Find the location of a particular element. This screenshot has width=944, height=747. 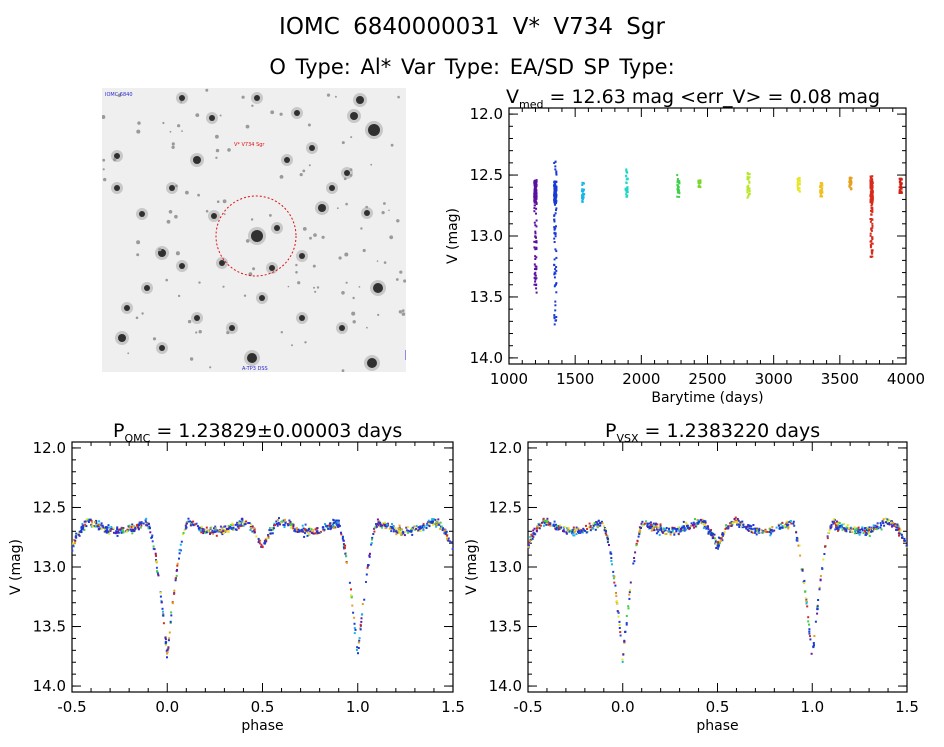

phased_omc-ytick-label: 12.5 is located at coordinates (49, 507).